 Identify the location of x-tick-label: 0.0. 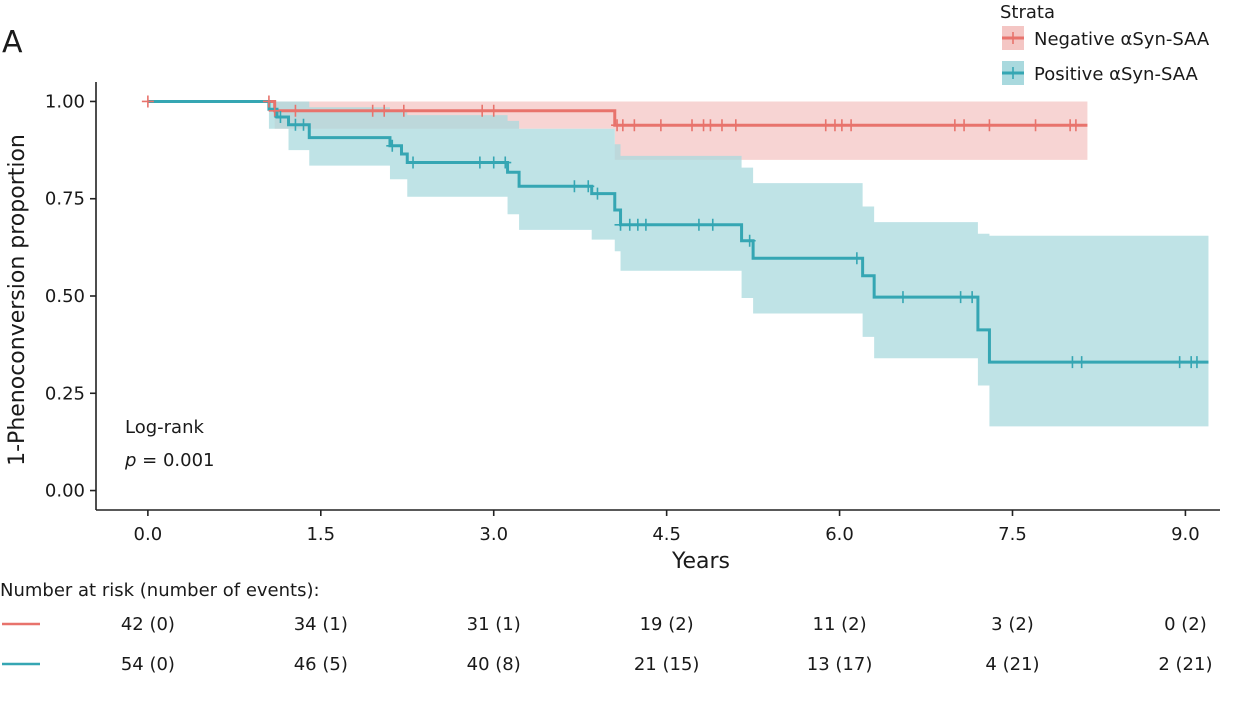
(148, 534).